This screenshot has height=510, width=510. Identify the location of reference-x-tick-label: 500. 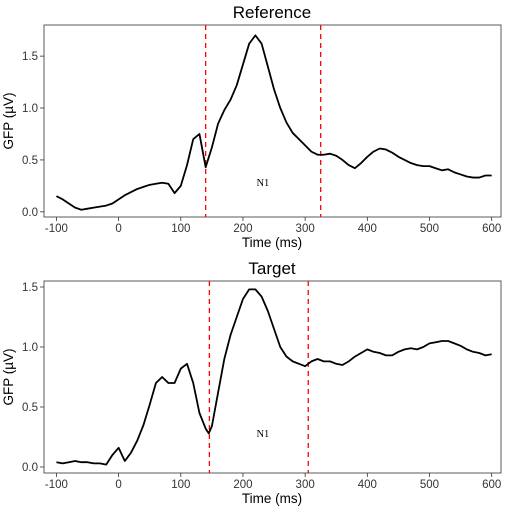
(429, 229).